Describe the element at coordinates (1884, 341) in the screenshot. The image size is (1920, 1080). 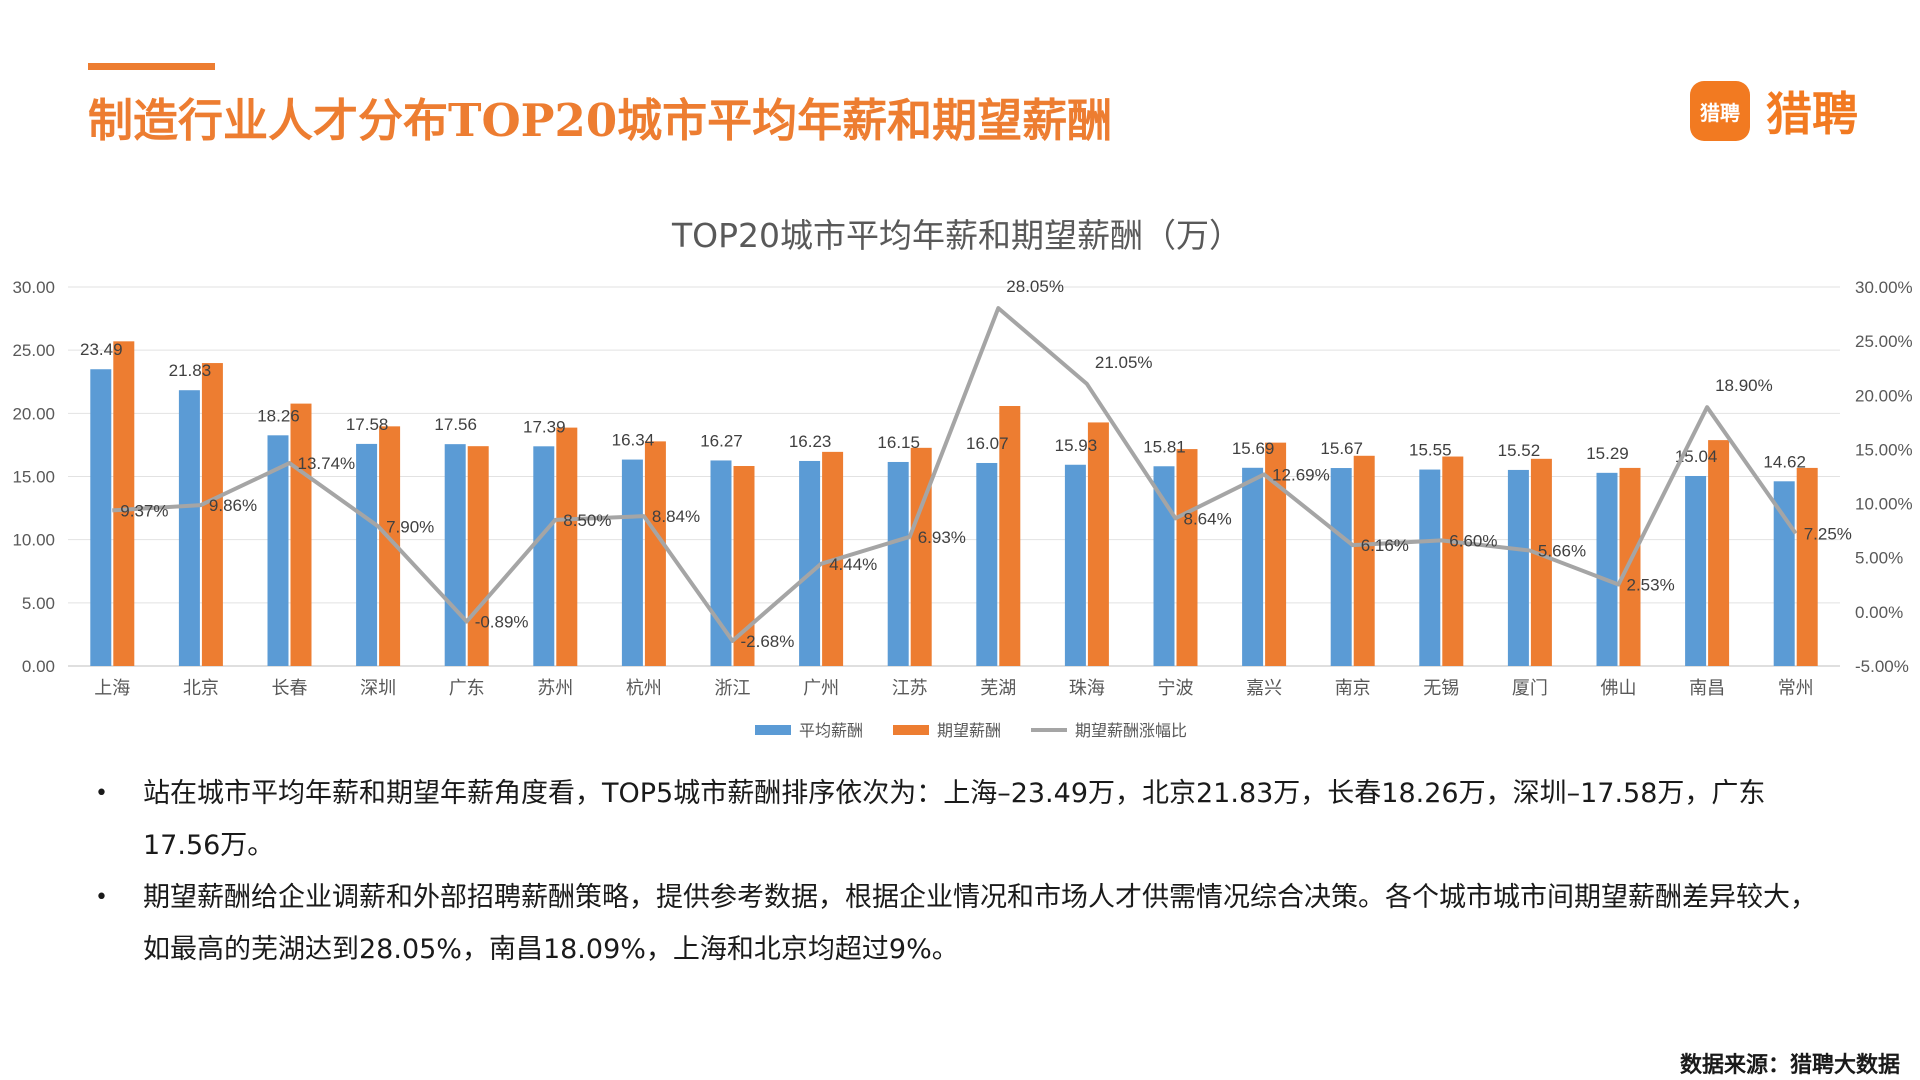
I see `right-tick-label: 25.00%` at that location.